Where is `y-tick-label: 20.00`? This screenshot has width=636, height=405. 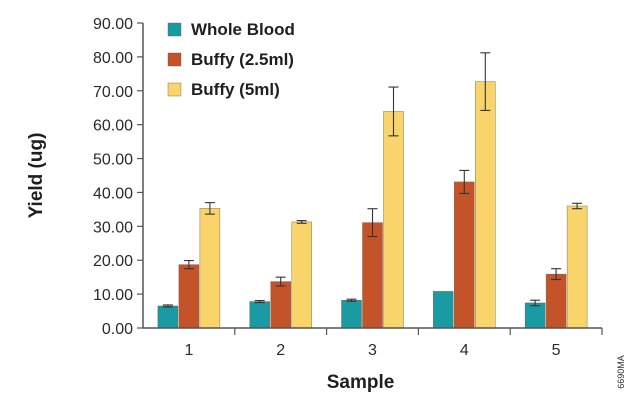 y-tick-label: 20.00 is located at coordinates (113, 261).